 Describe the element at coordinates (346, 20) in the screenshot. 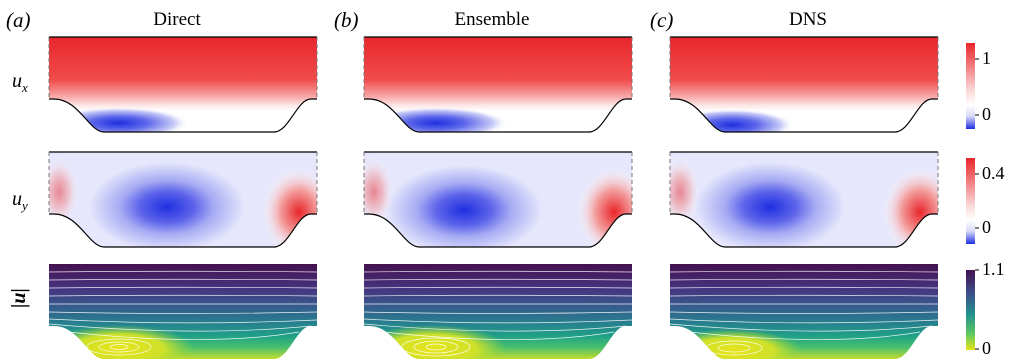

I see `panel-letter-b: (b)` at that location.